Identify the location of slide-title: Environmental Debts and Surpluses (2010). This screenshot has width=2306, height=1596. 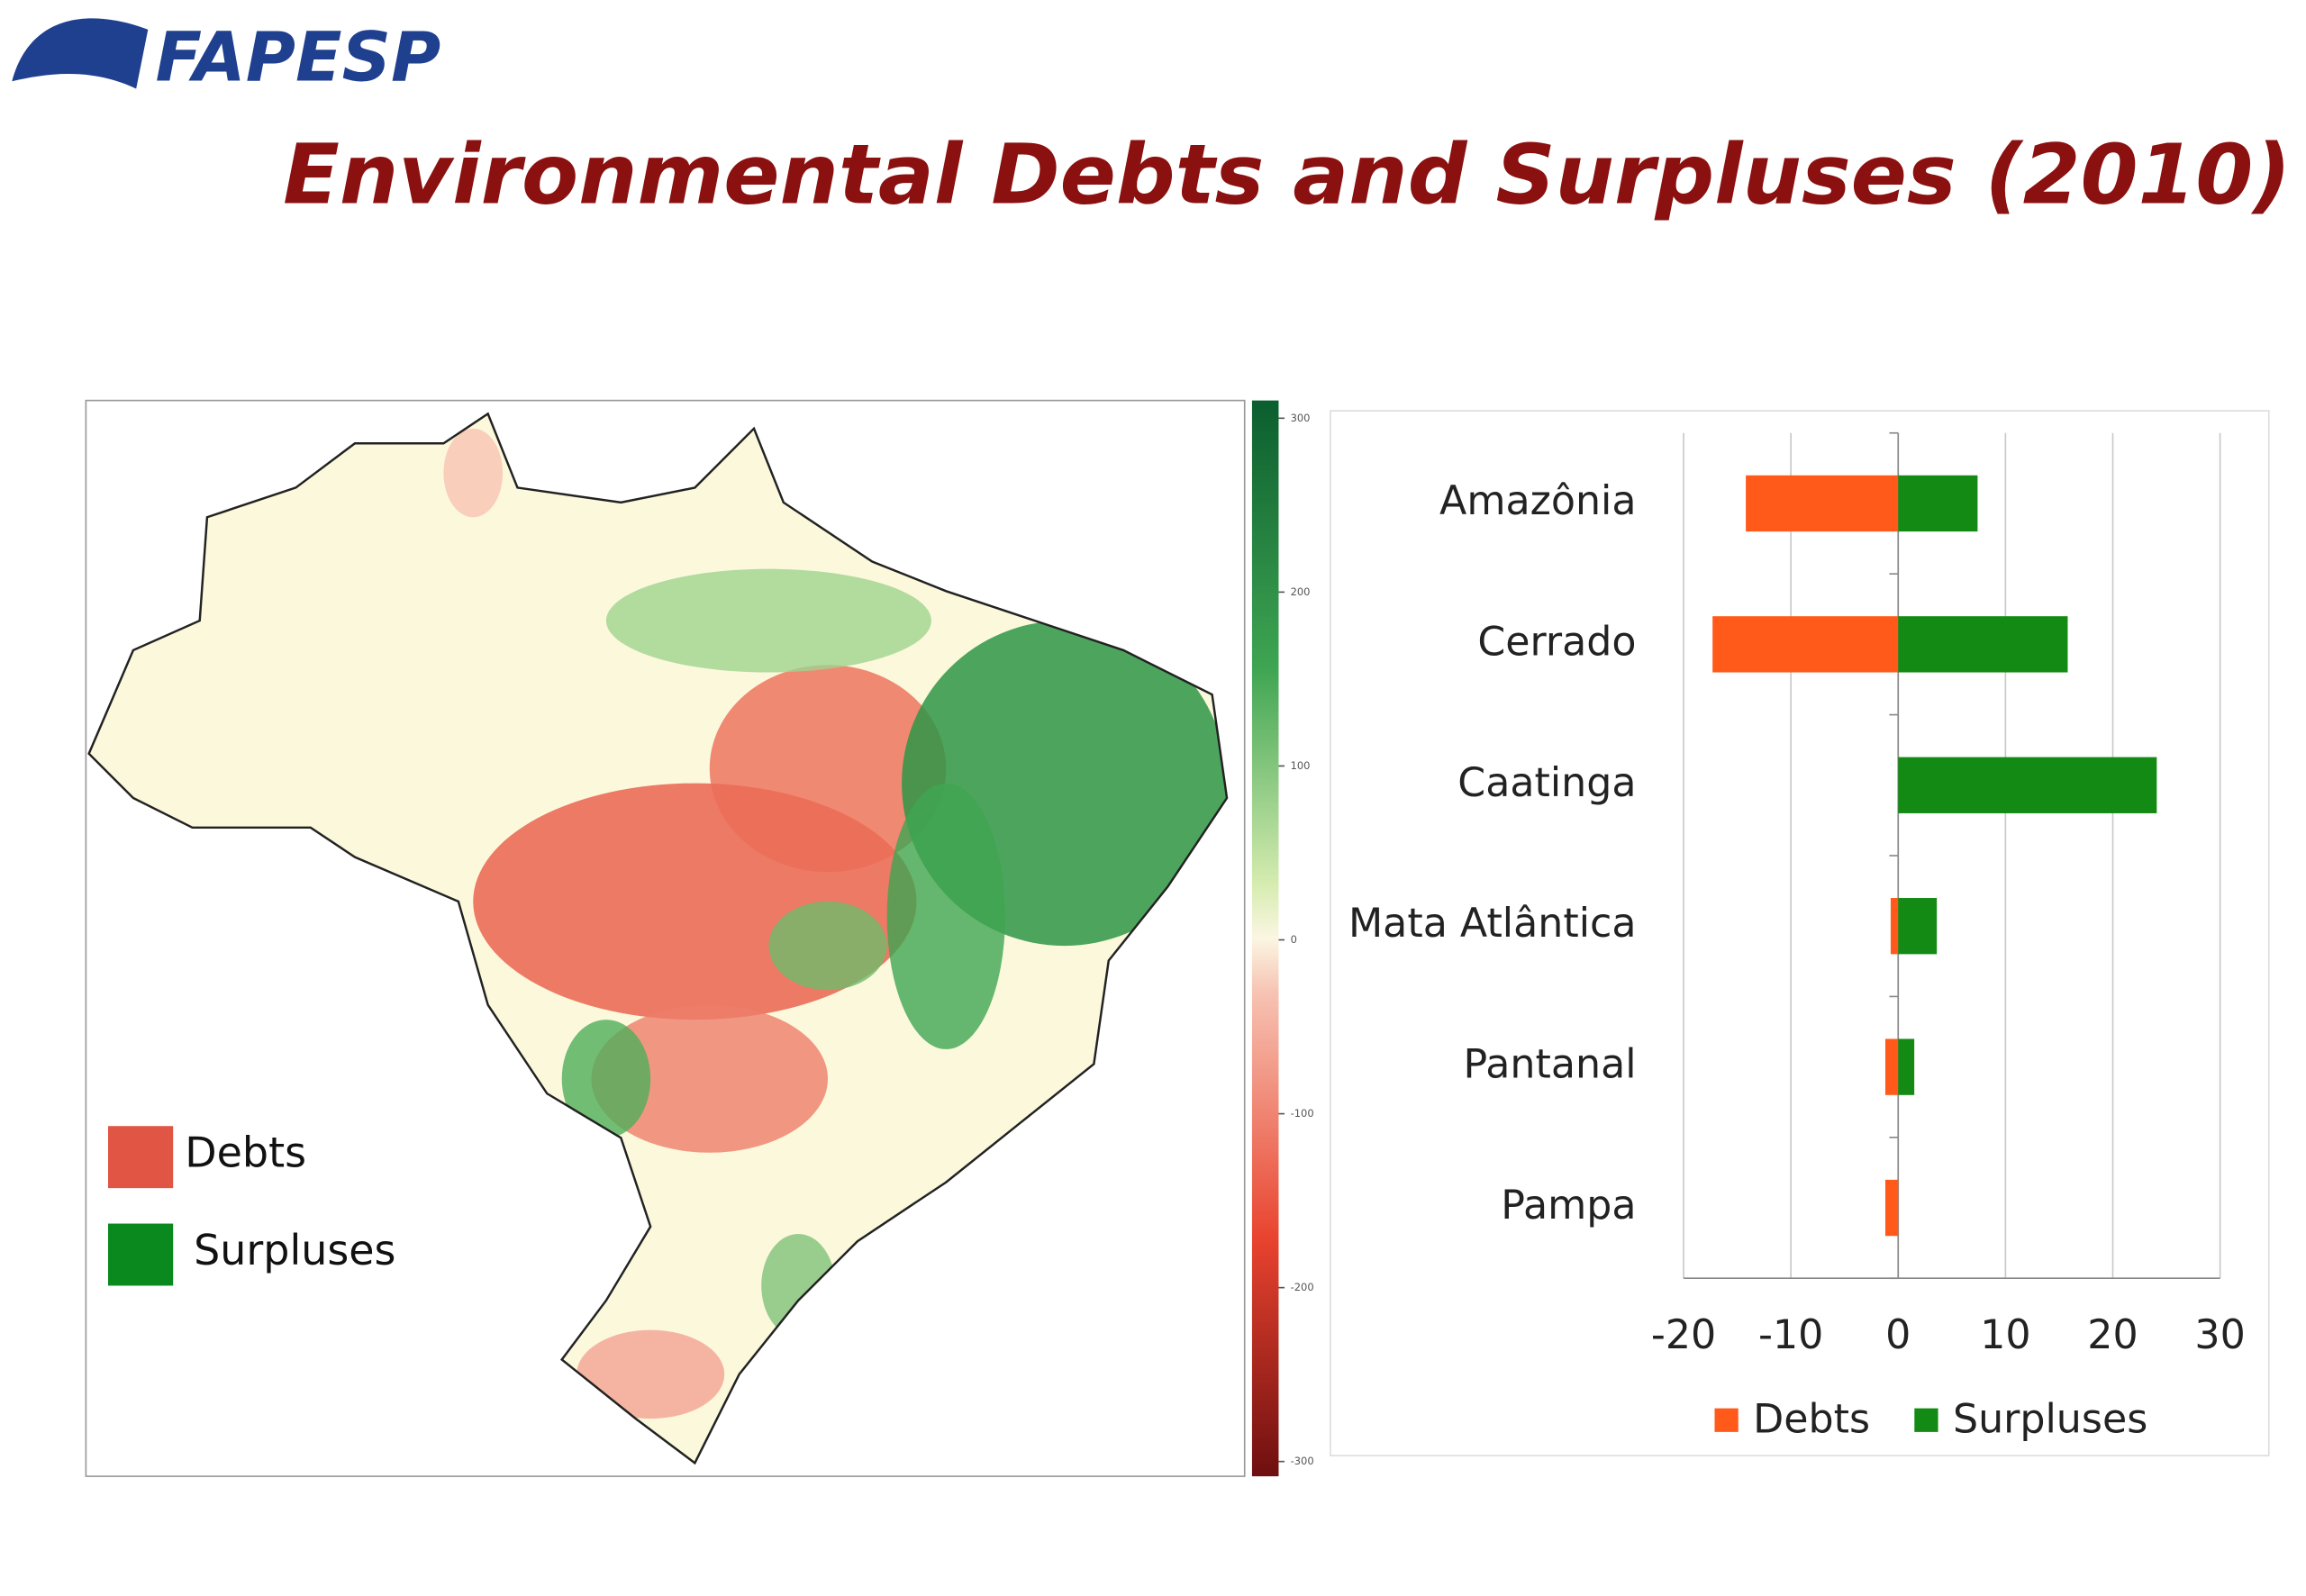
(1287, 175).